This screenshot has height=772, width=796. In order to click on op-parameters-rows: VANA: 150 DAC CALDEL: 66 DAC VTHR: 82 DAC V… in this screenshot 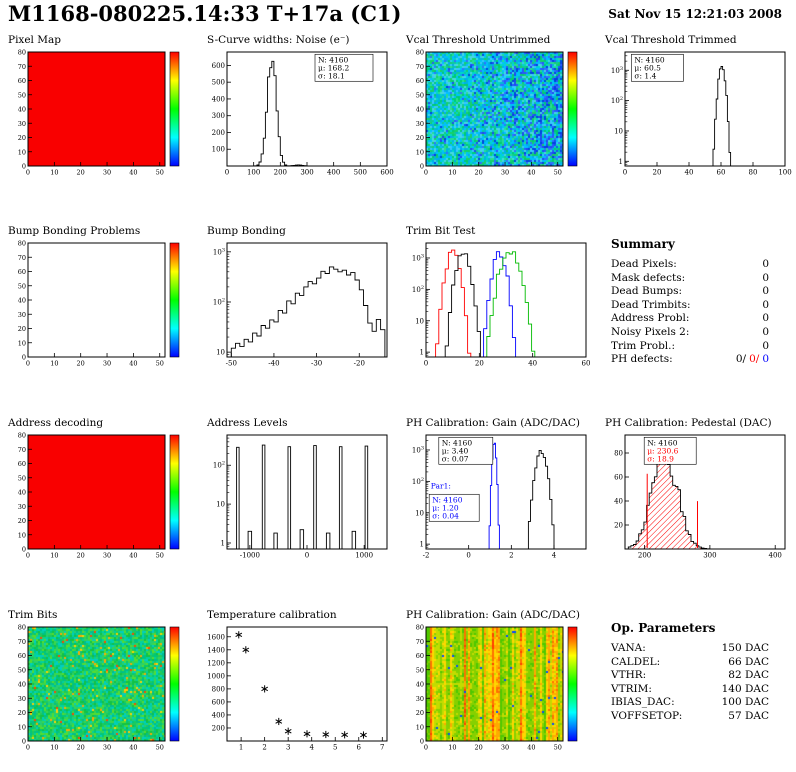, I will do `click(703, 683)`.